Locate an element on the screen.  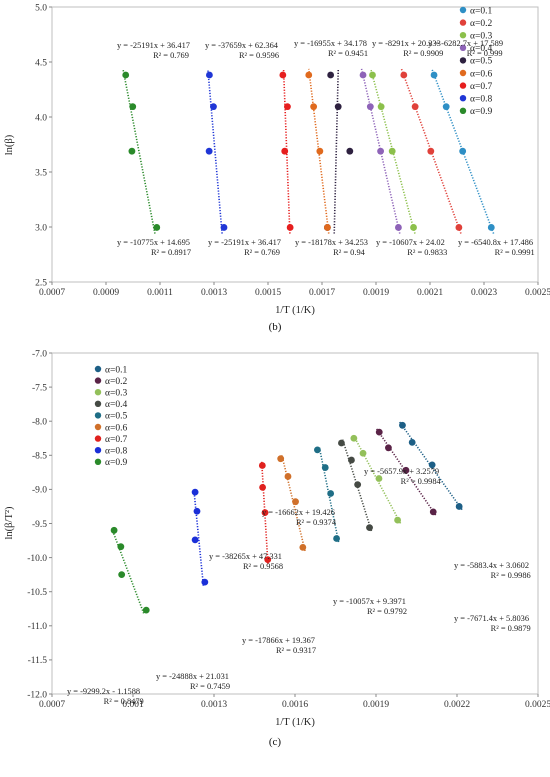
r-squared-label: R² = 0.9833 is located at coordinates (427, 252).